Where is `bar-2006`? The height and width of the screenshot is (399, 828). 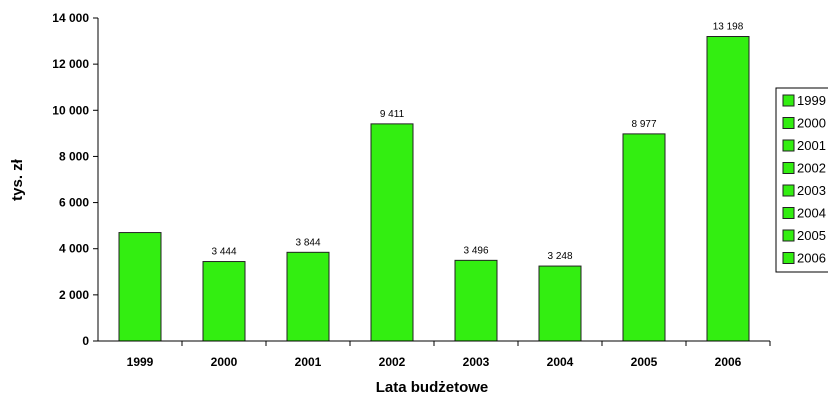
bar-2006 is located at coordinates (728, 189).